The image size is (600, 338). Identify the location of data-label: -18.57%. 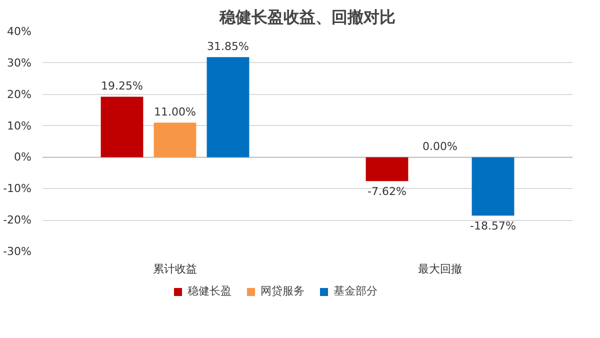
(493, 226).